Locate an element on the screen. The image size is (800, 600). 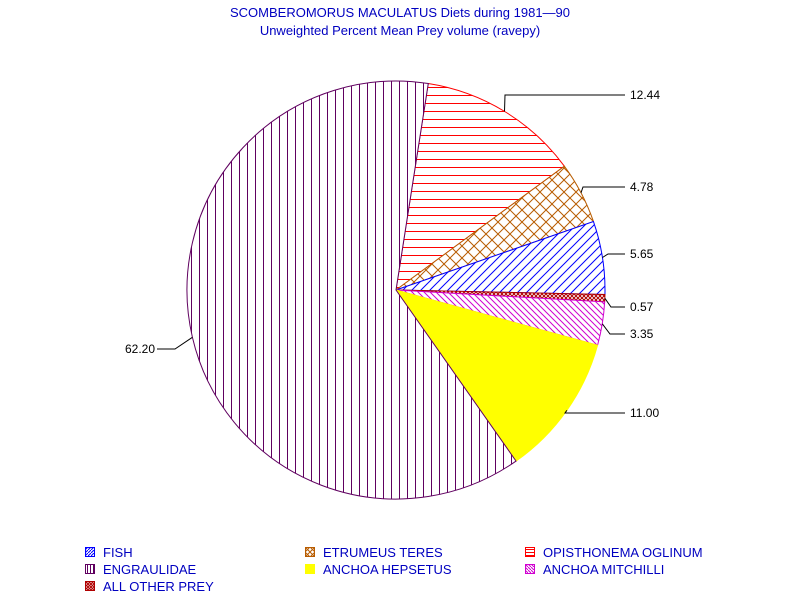
legend-item-all-other-prey: ALL OTHER PREY is located at coordinates (149, 586).